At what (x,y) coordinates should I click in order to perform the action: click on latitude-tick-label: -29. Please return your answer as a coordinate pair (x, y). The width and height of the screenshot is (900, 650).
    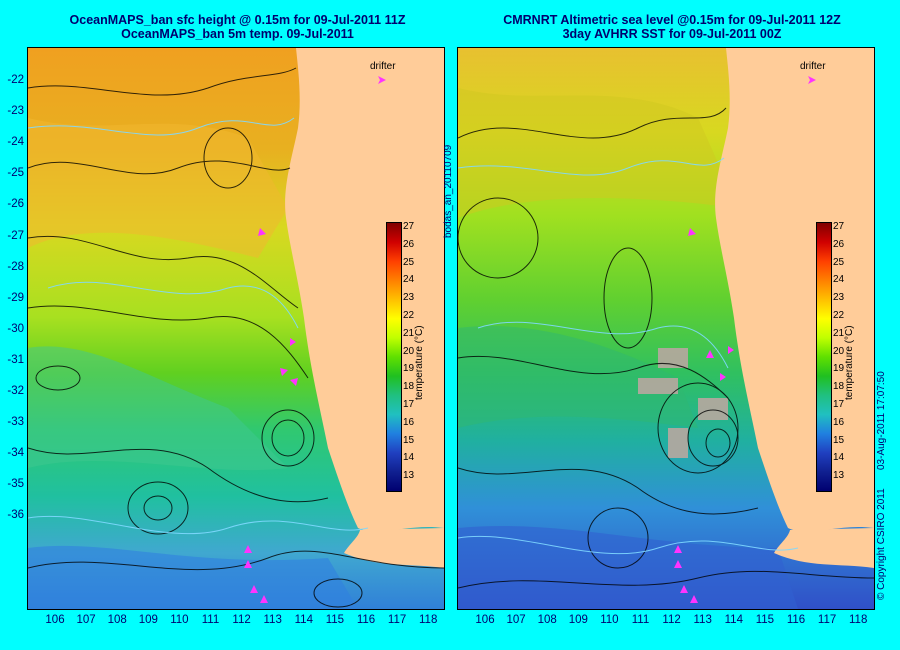
    Looking at the image, I should click on (15, 297).